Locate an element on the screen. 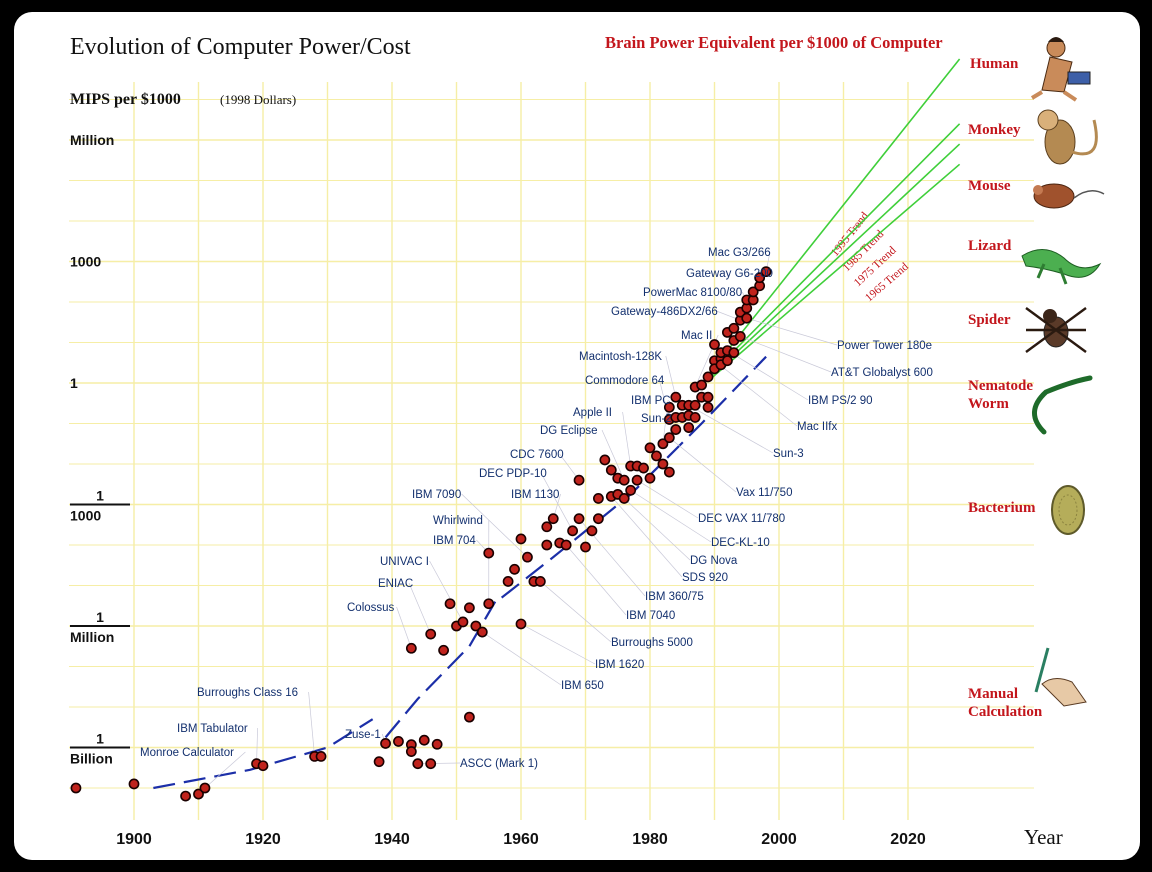 The image size is (1152, 872). brain-equivalent-label: Manual is located at coordinates (993, 694).